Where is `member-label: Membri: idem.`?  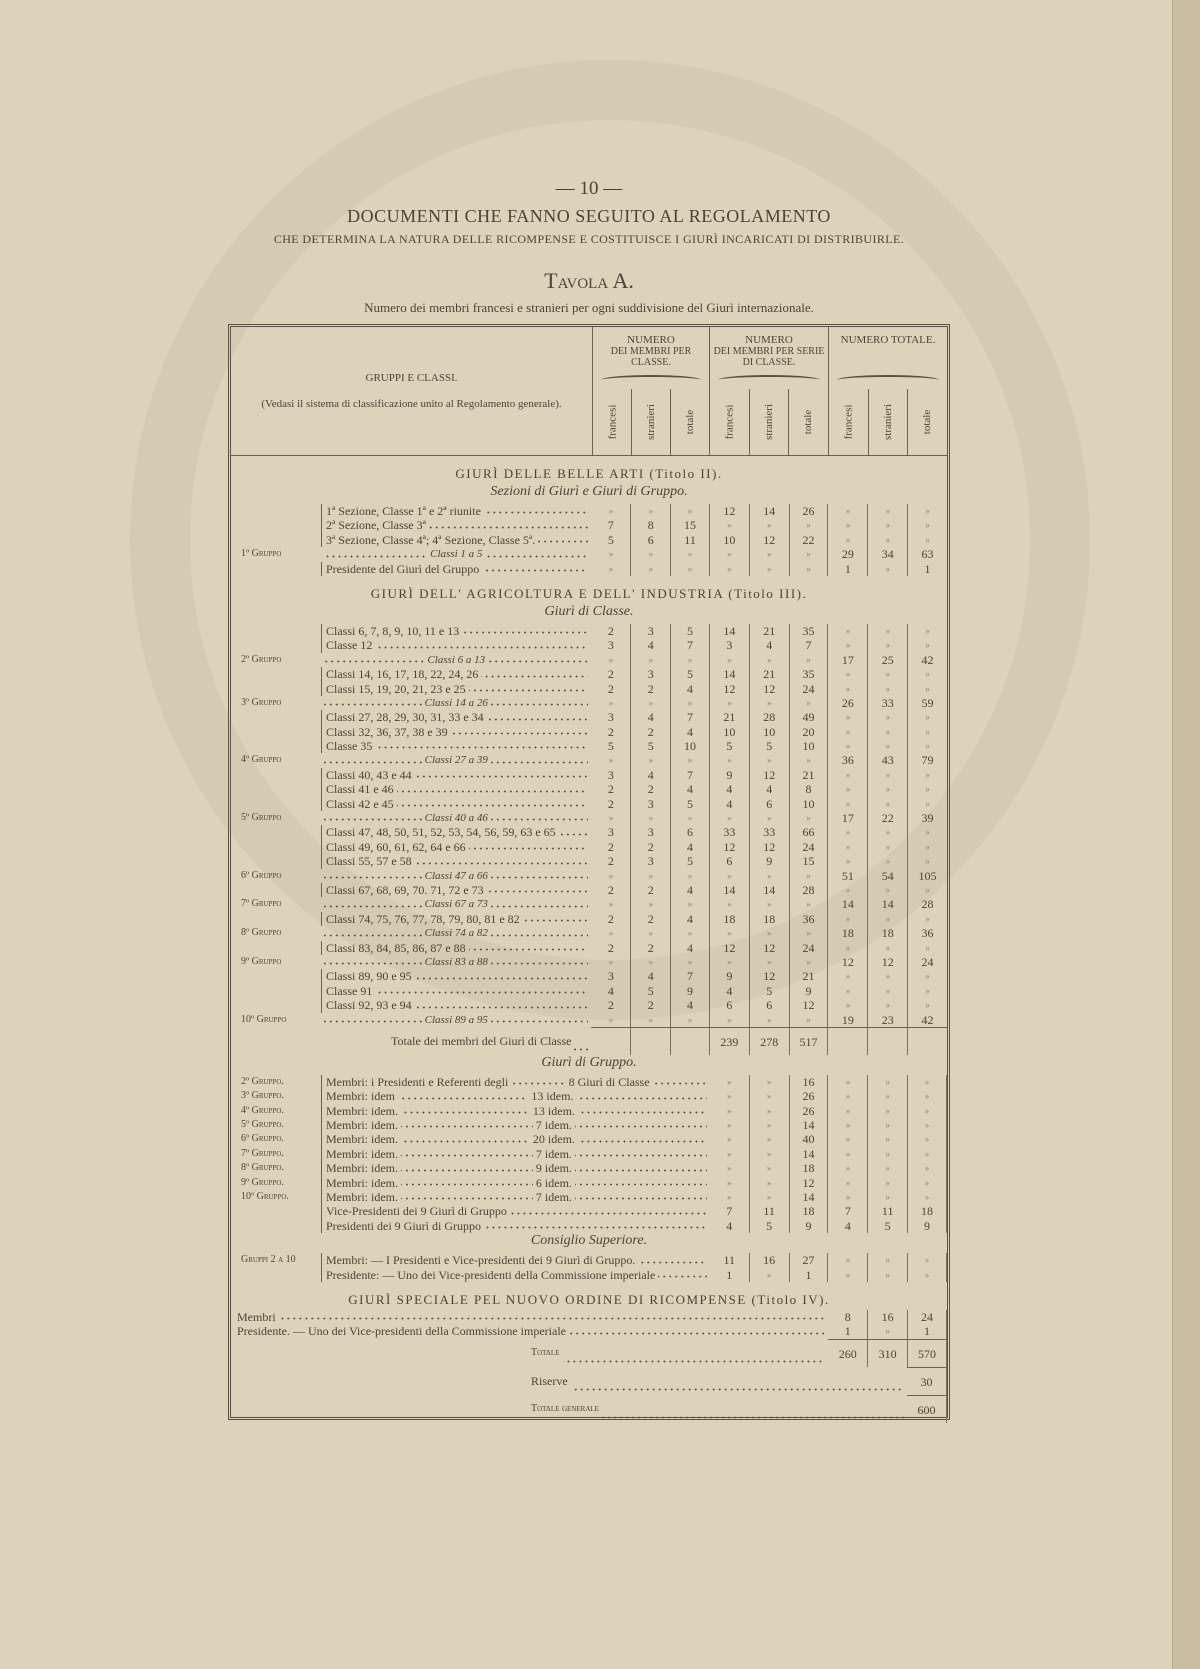
member-label: Membri: idem. is located at coordinates (359, 1197).